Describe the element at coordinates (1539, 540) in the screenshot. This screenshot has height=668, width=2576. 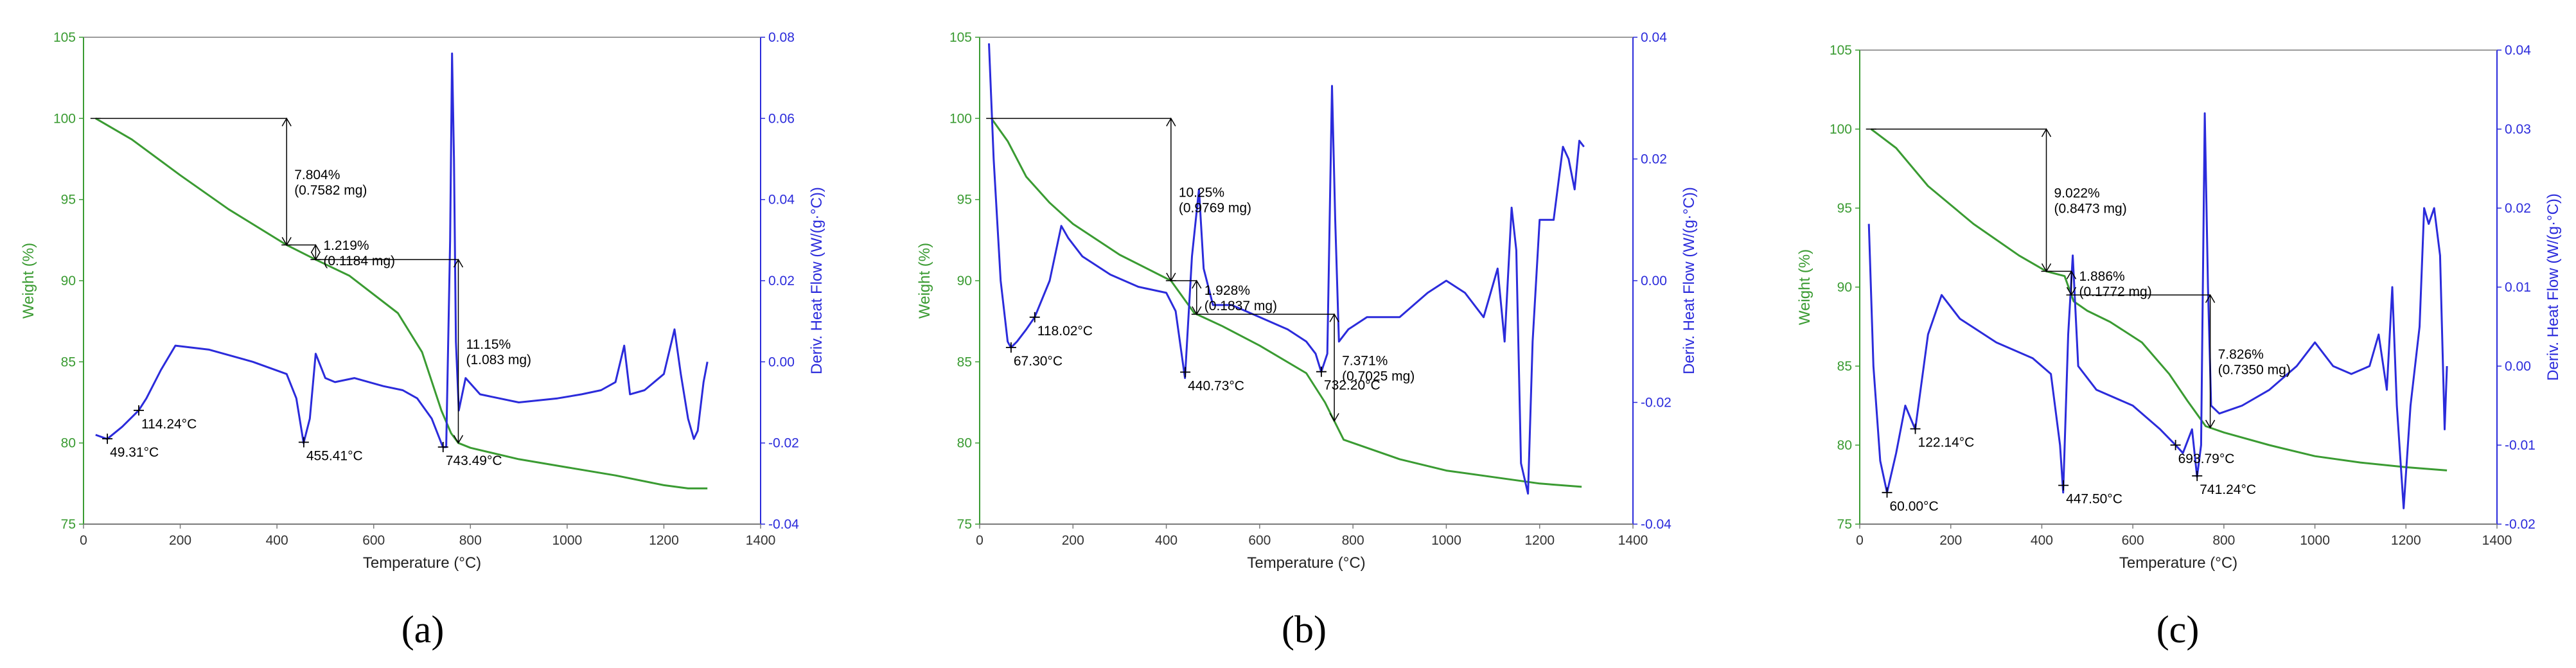
I see `x-tick-label: 1200` at that location.